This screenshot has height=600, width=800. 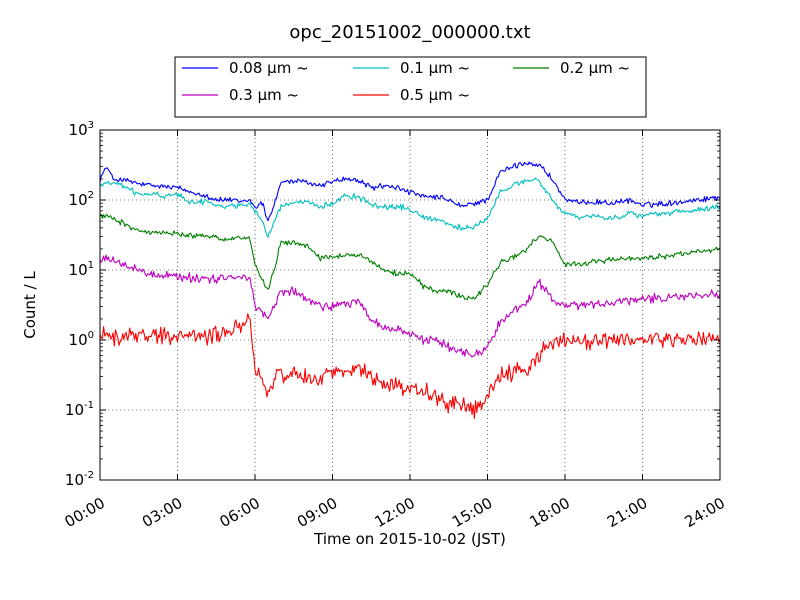 I want to click on y-tick-label: 10⁻², so click(x=79, y=479).